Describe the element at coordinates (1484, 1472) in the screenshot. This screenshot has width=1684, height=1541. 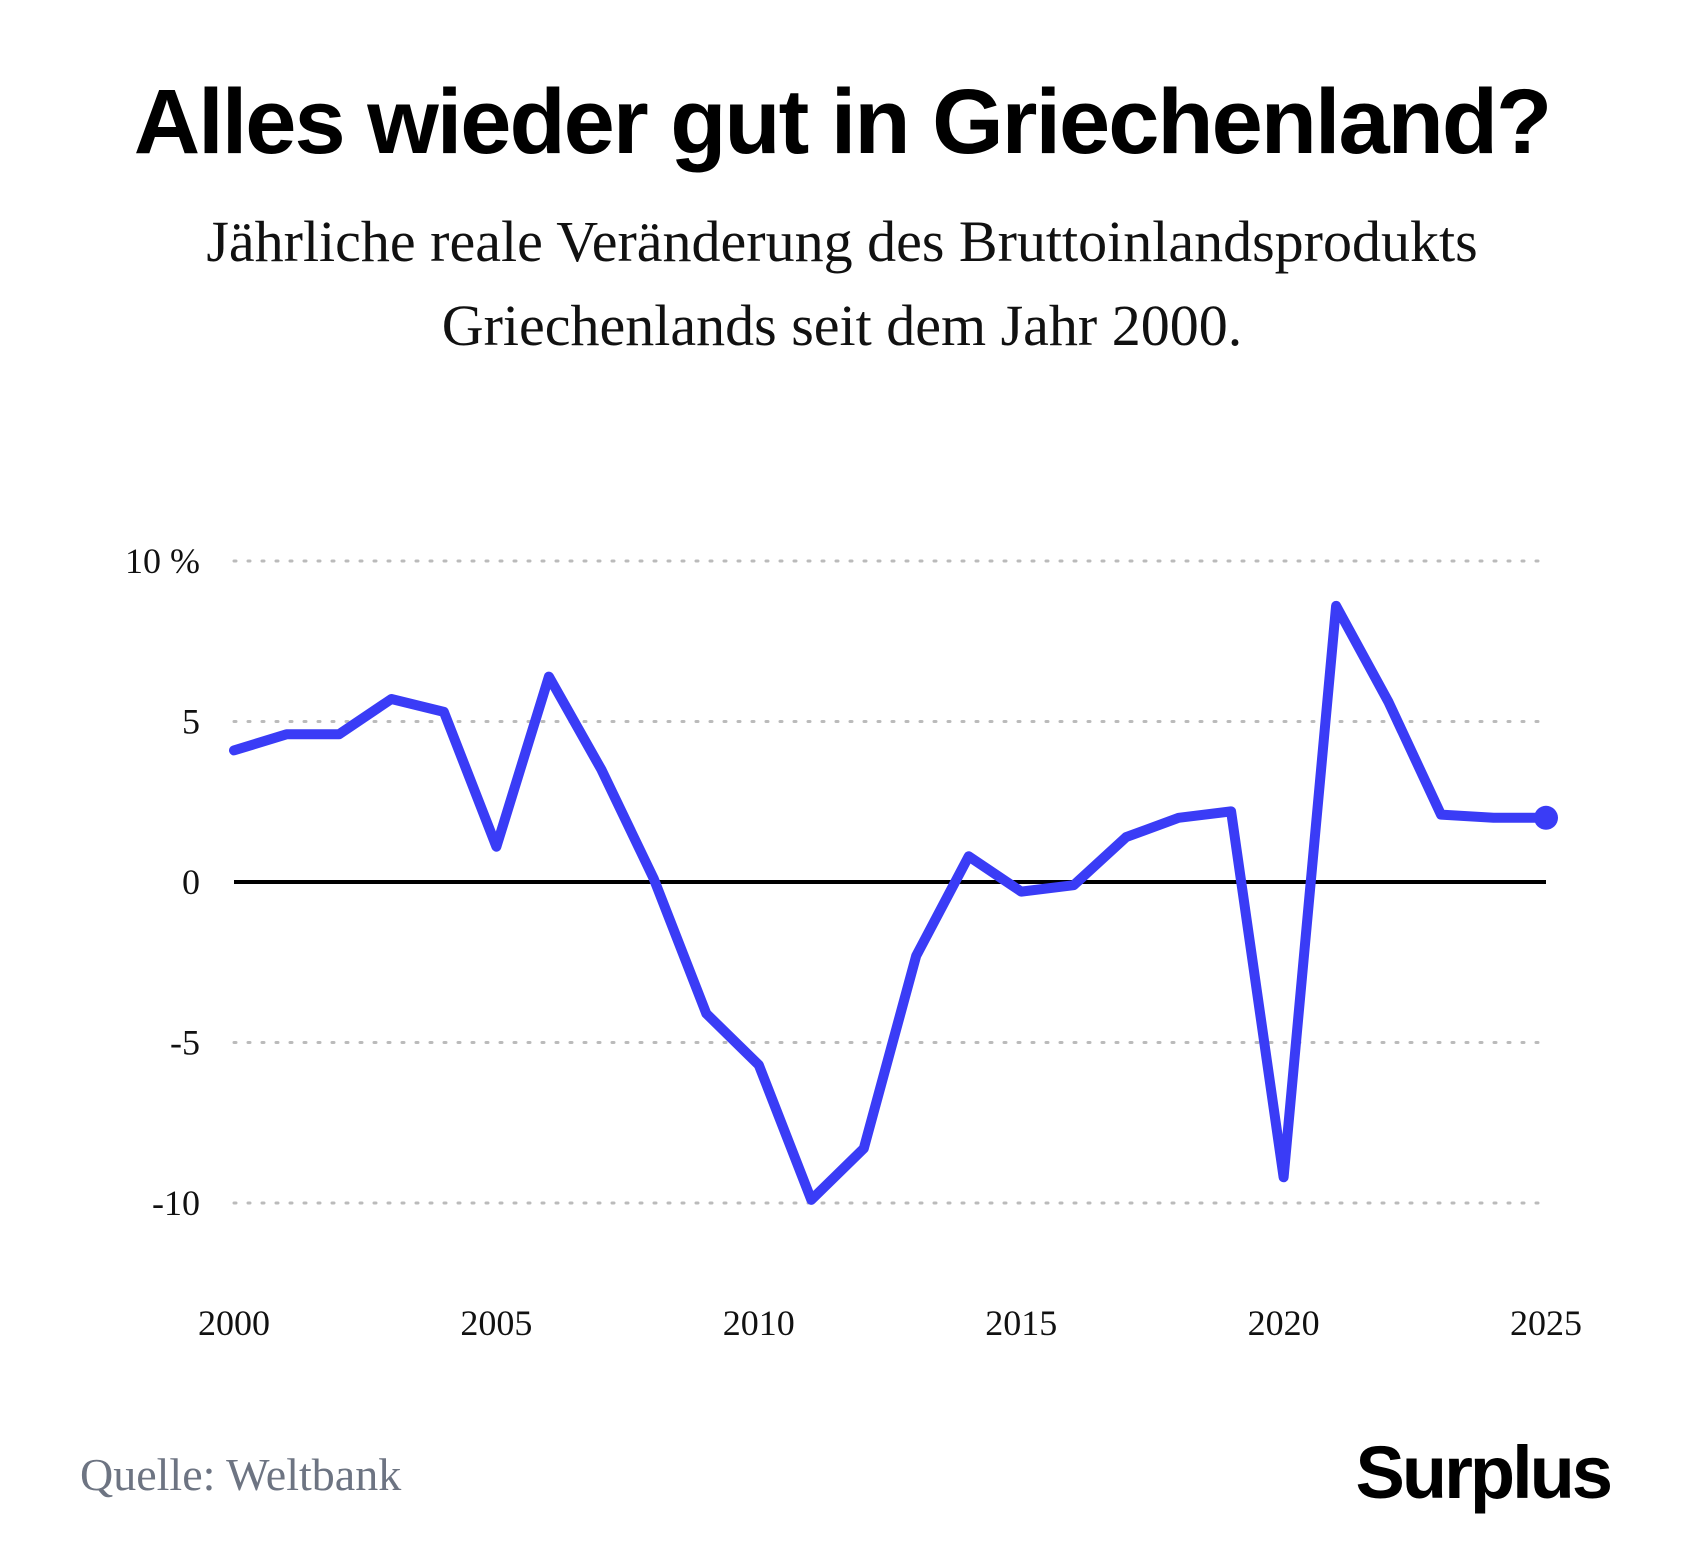
I see `brand-logo: Surplus` at that location.